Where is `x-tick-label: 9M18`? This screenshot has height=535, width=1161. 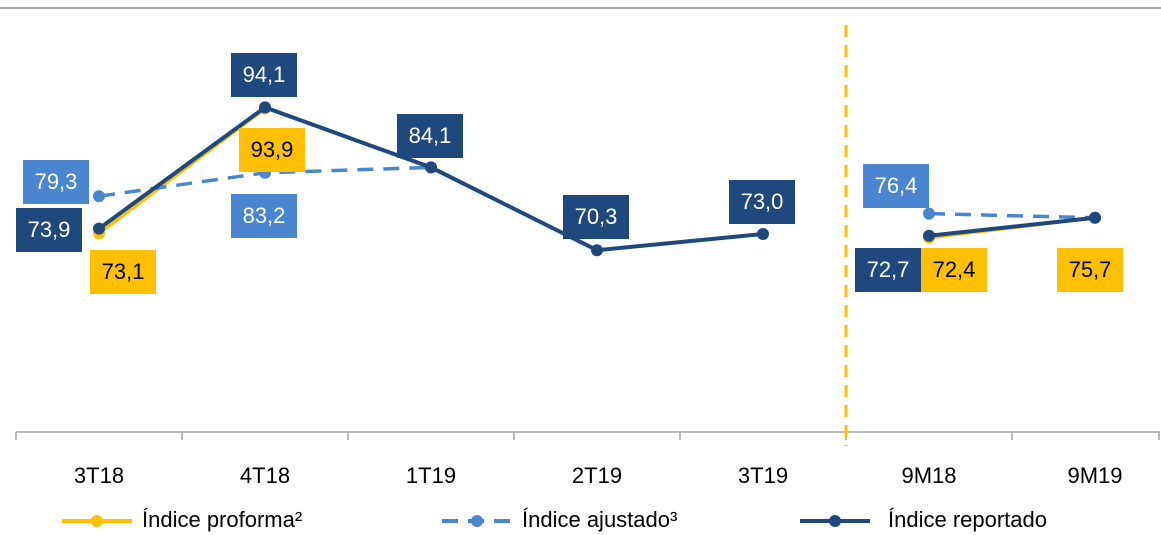
x-tick-label: 9M18 is located at coordinates (928, 475).